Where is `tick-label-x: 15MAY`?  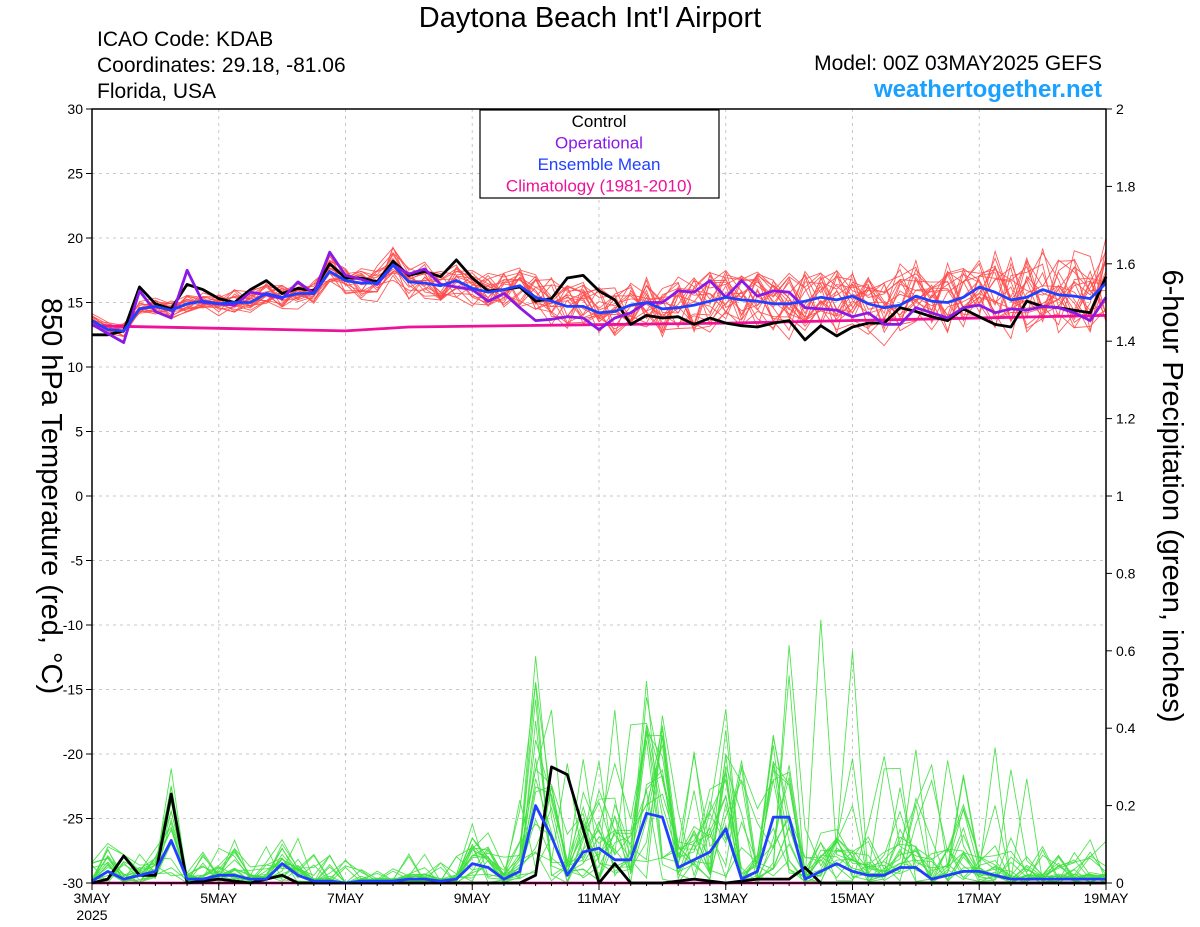
tick-label-x: 15MAY is located at coordinates (853, 898).